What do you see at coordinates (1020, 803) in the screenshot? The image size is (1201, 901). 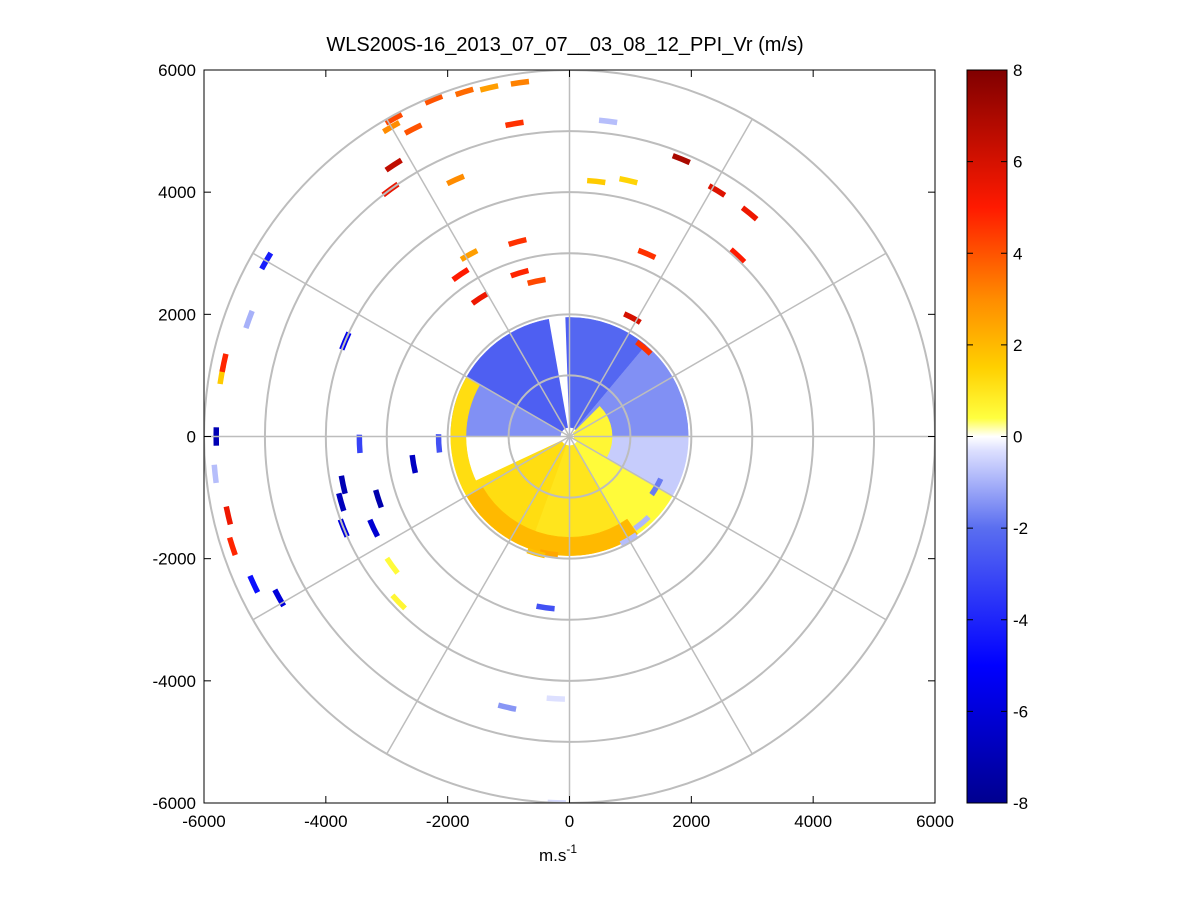 I see `colorbar-tick-label: -8` at bounding box center [1020, 803].